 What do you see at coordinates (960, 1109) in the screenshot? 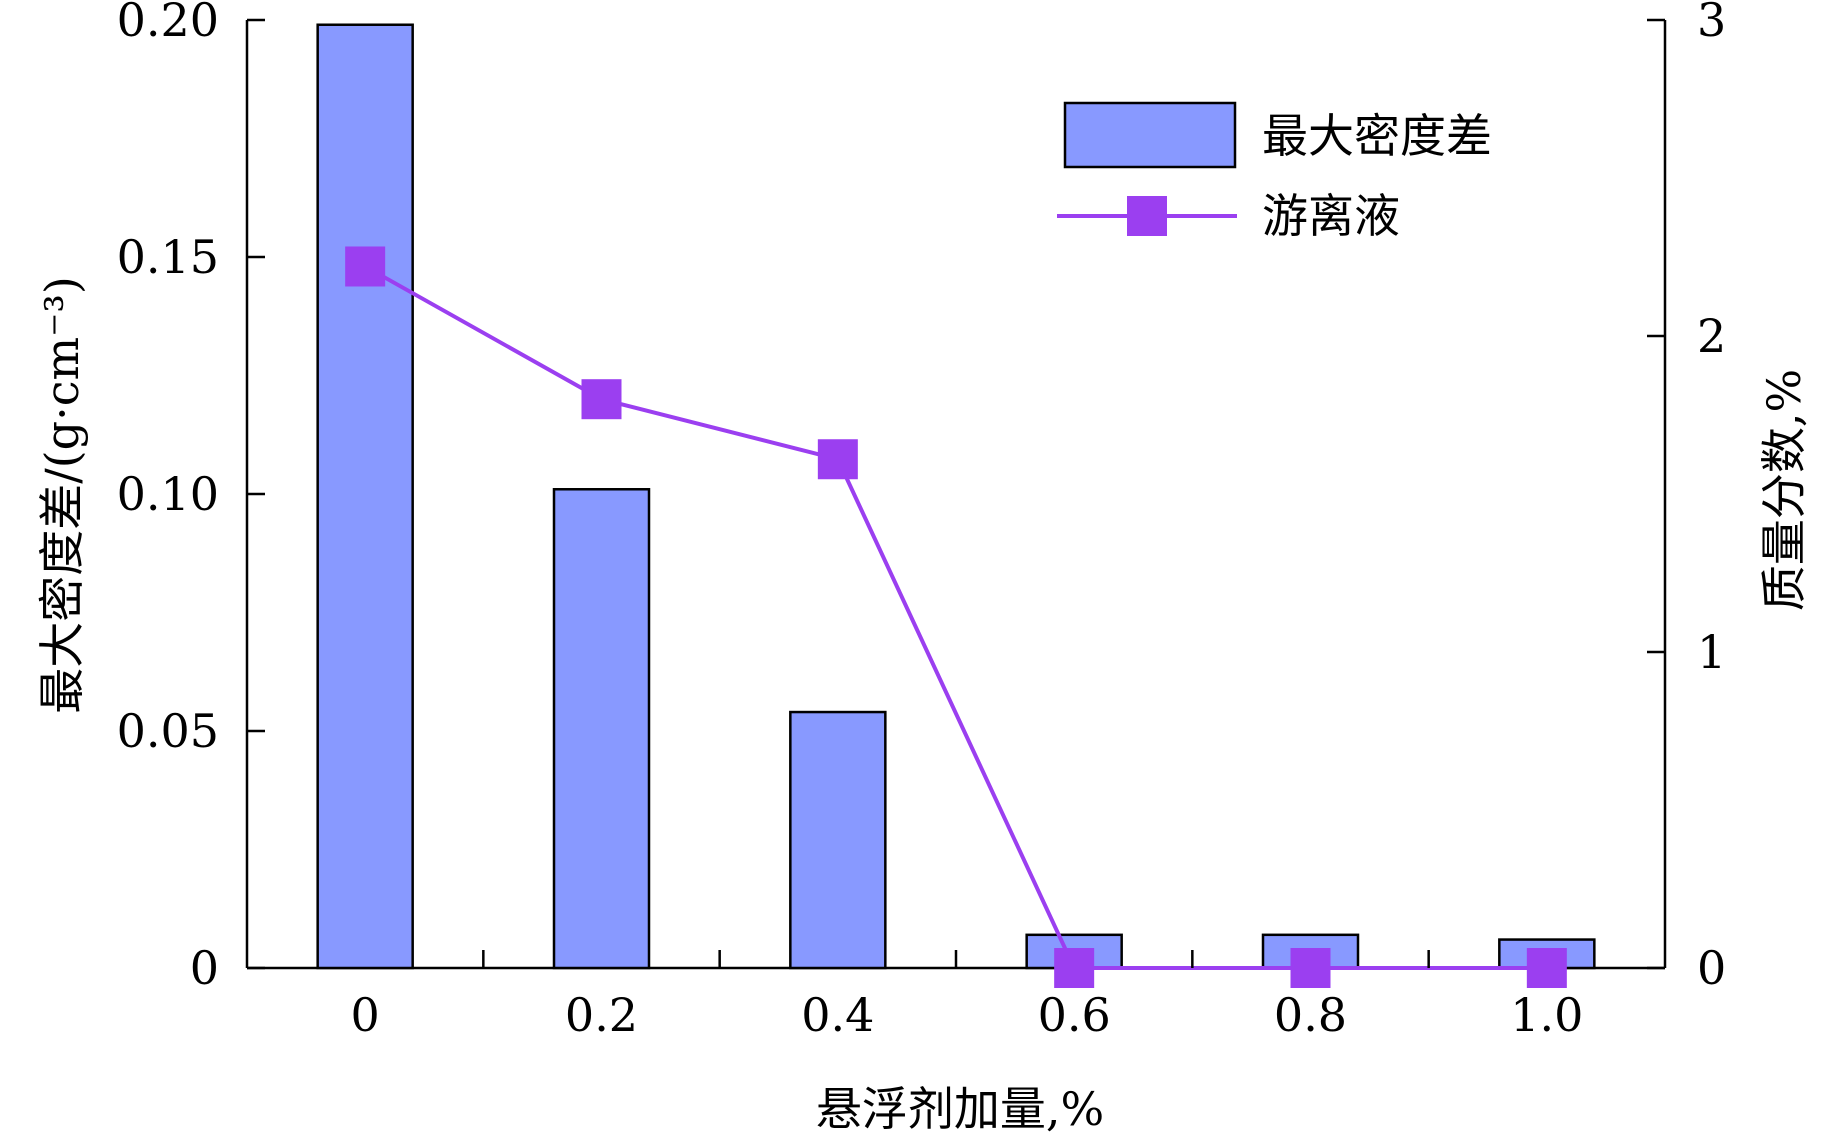
I see `x-axis-title: 悬浮剂加量,%` at bounding box center [960, 1109].